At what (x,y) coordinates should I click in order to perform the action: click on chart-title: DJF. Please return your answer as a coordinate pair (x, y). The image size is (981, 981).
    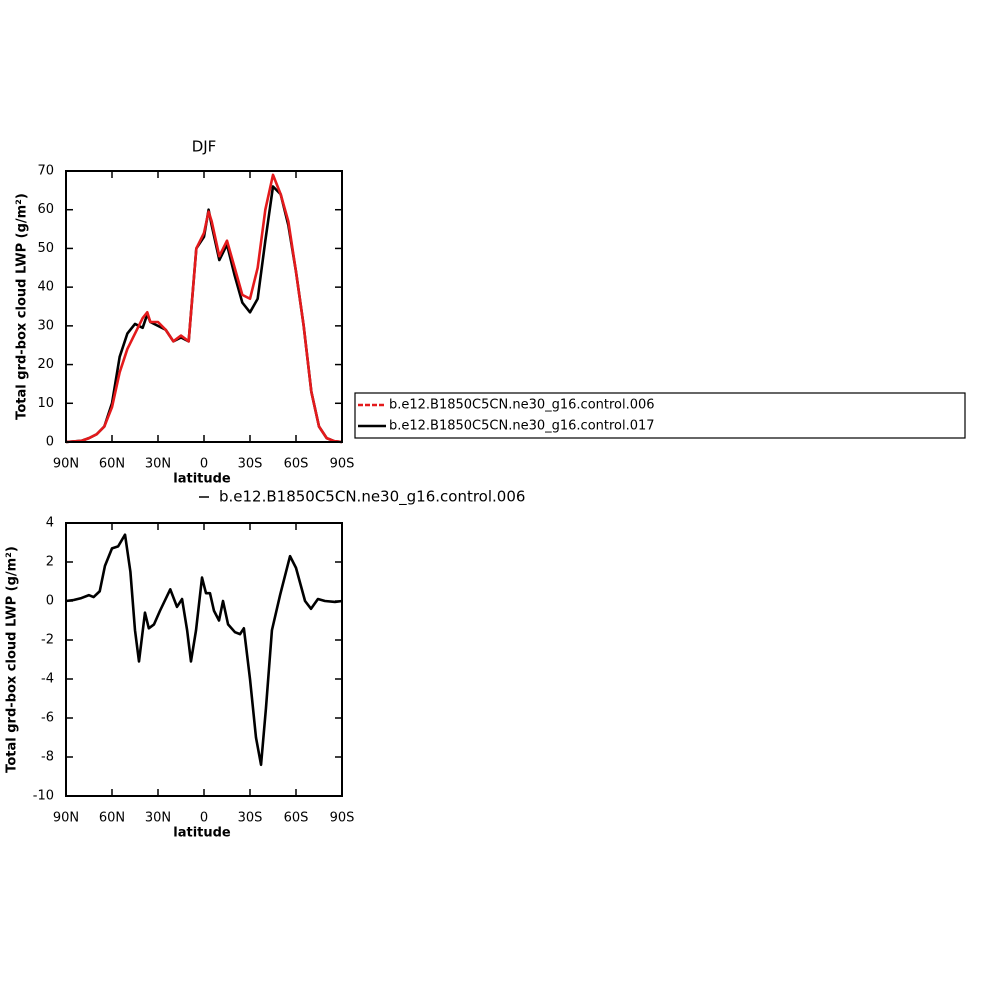
    Looking at the image, I should click on (204, 147).